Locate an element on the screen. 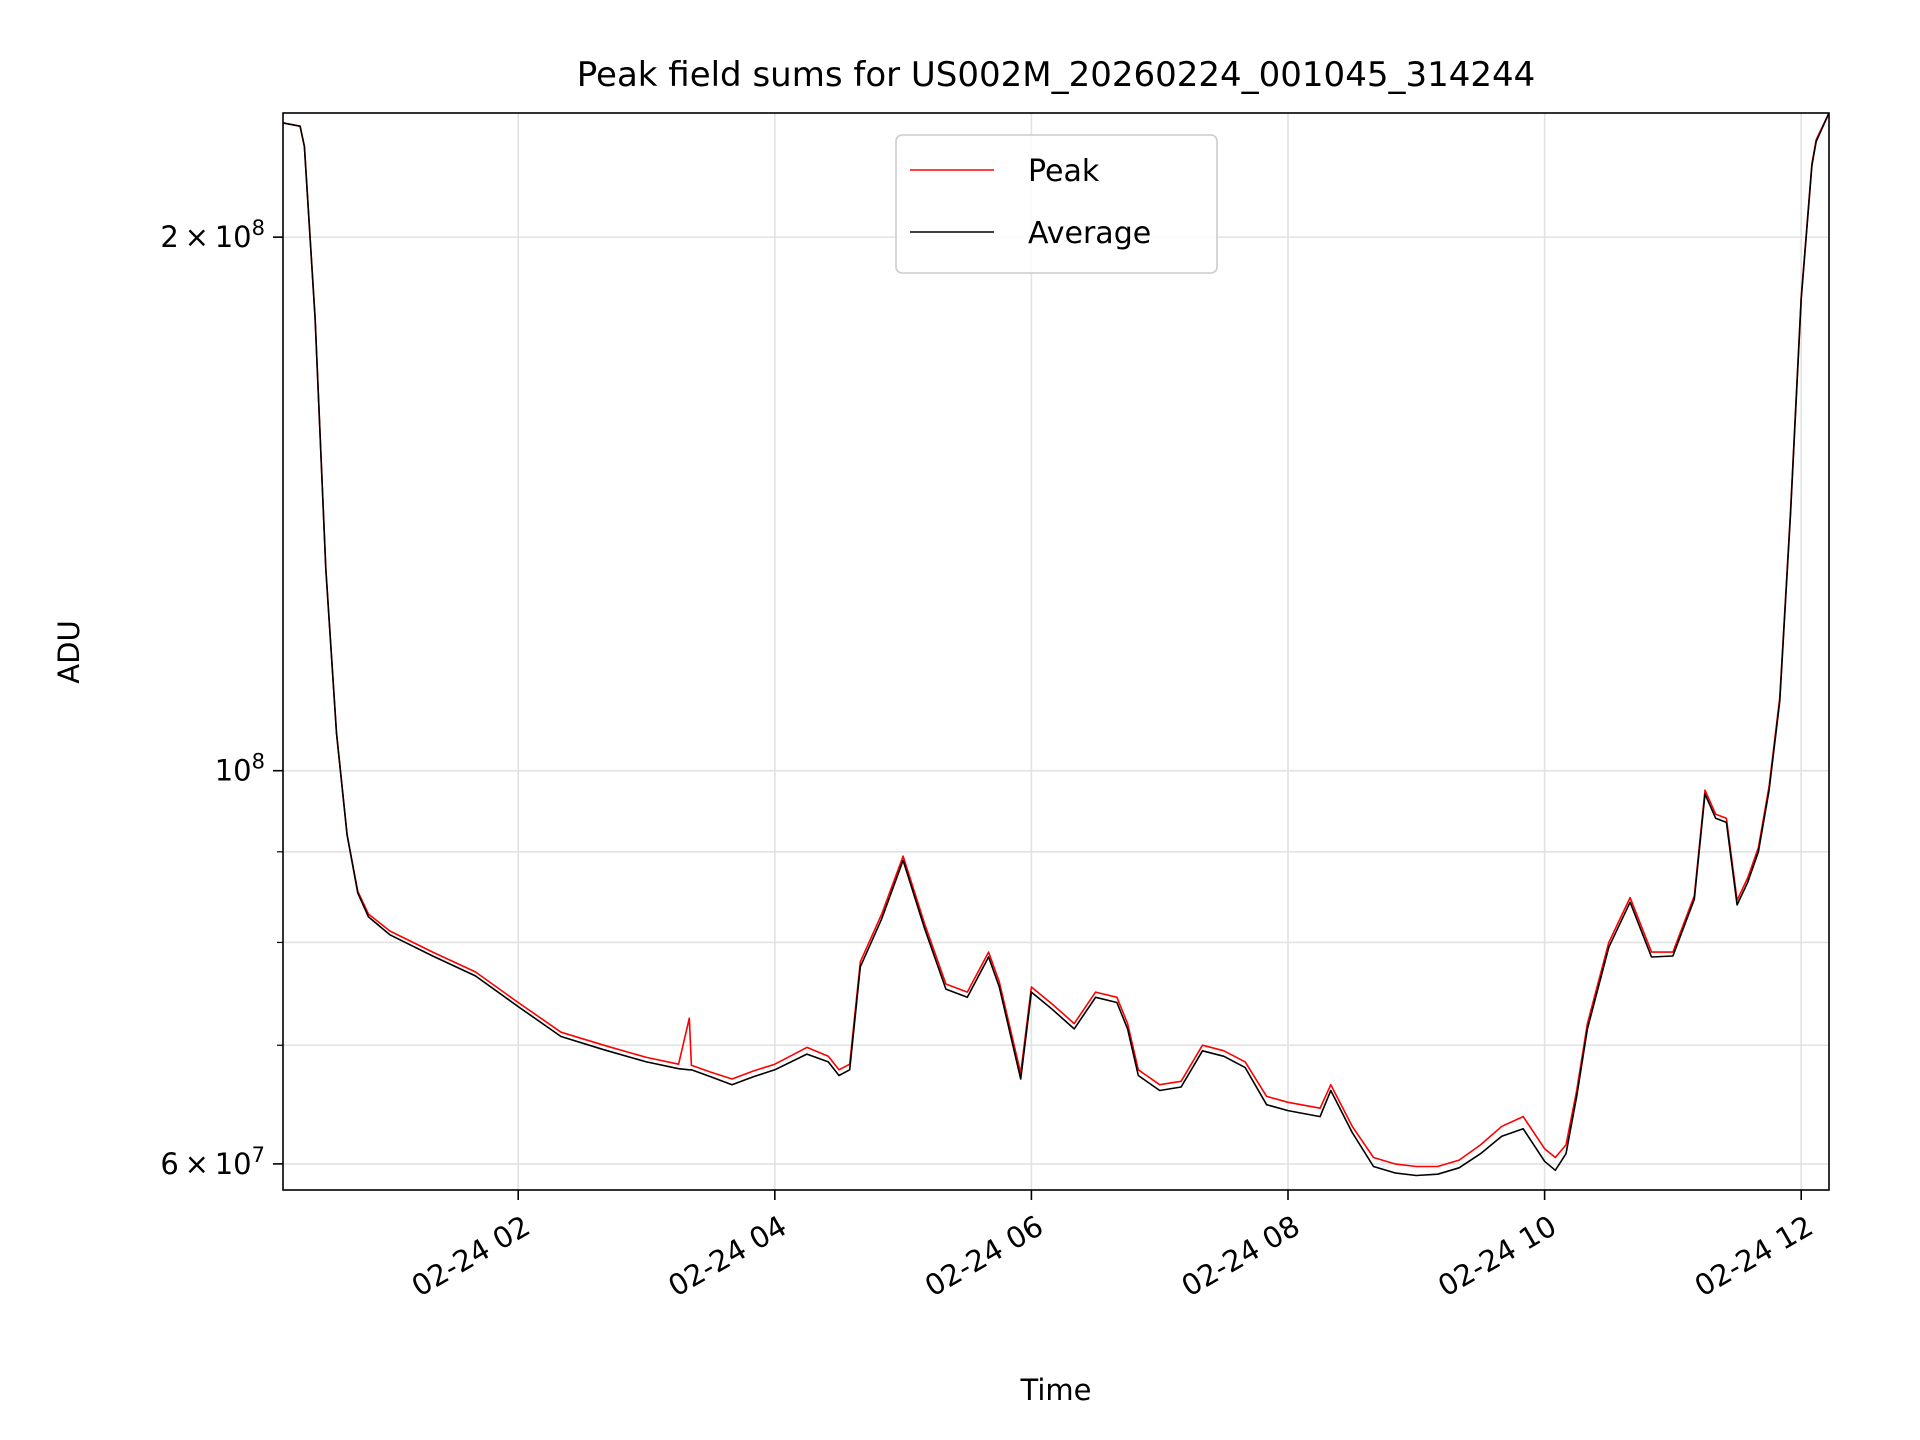 The height and width of the screenshot is (1440, 1920). y-tick-label: 108 is located at coordinates (240, 769).